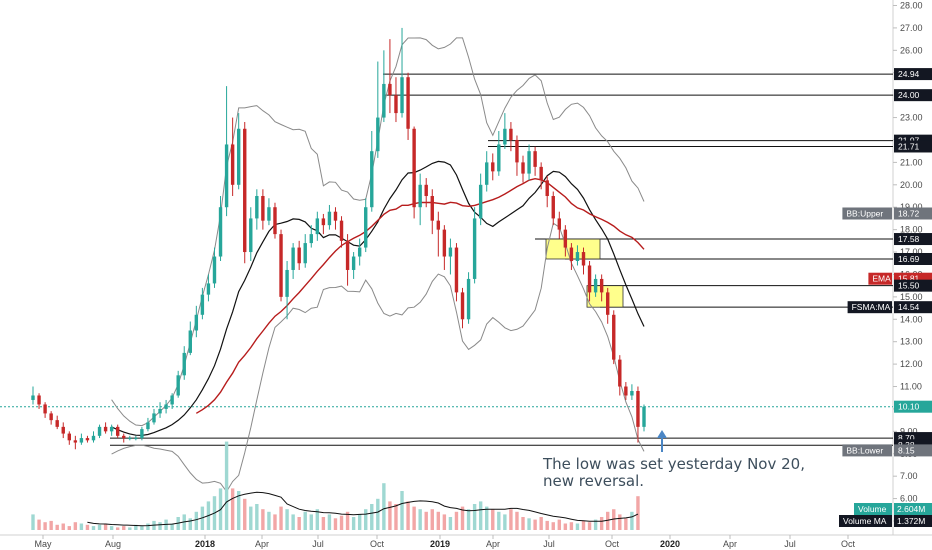 Image resolution: width=932 pixels, height=550 pixels. What do you see at coordinates (909, 239) in the screenshot?
I see `price-tag-value: 17.58` at bounding box center [909, 239].